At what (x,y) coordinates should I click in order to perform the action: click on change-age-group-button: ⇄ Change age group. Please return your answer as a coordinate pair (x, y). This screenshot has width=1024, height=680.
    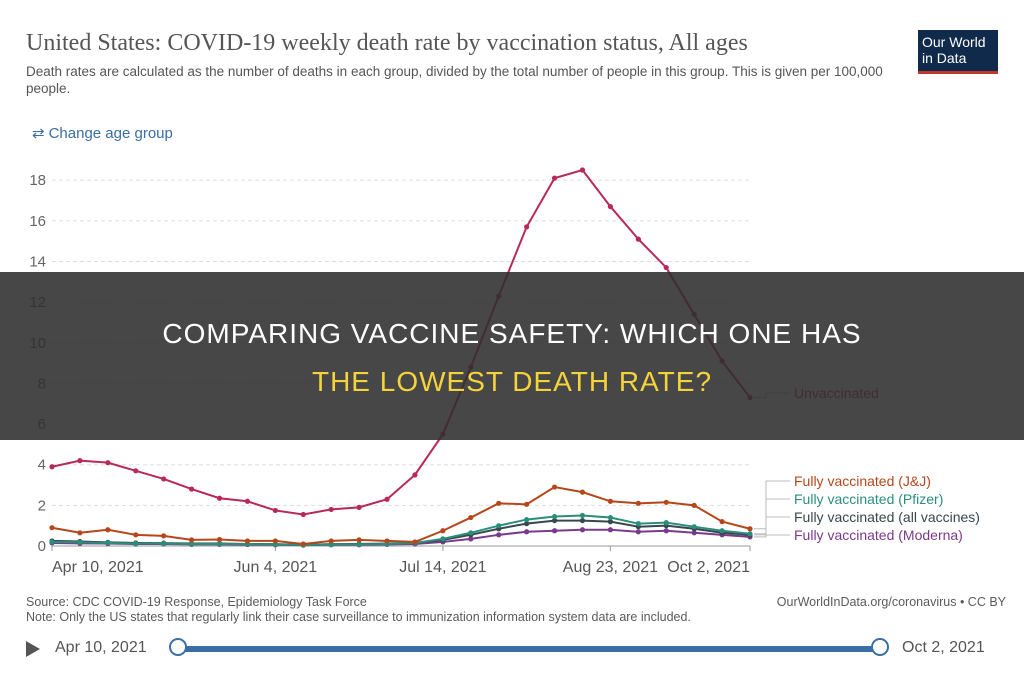
    Looking at the image, I should click on (102, 133).